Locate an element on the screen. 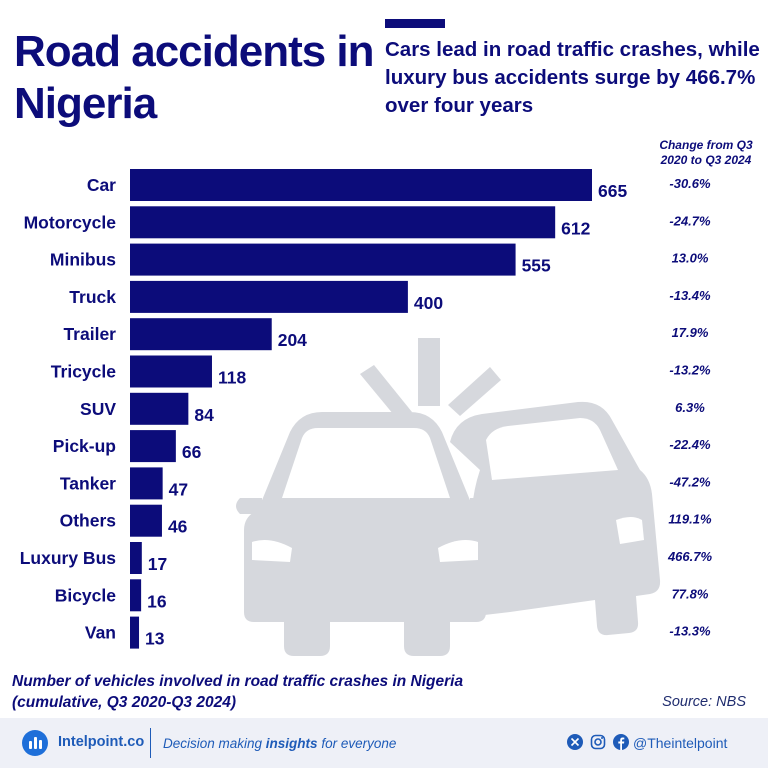  change-label: -47.2% is located at coordinates (690, 481).